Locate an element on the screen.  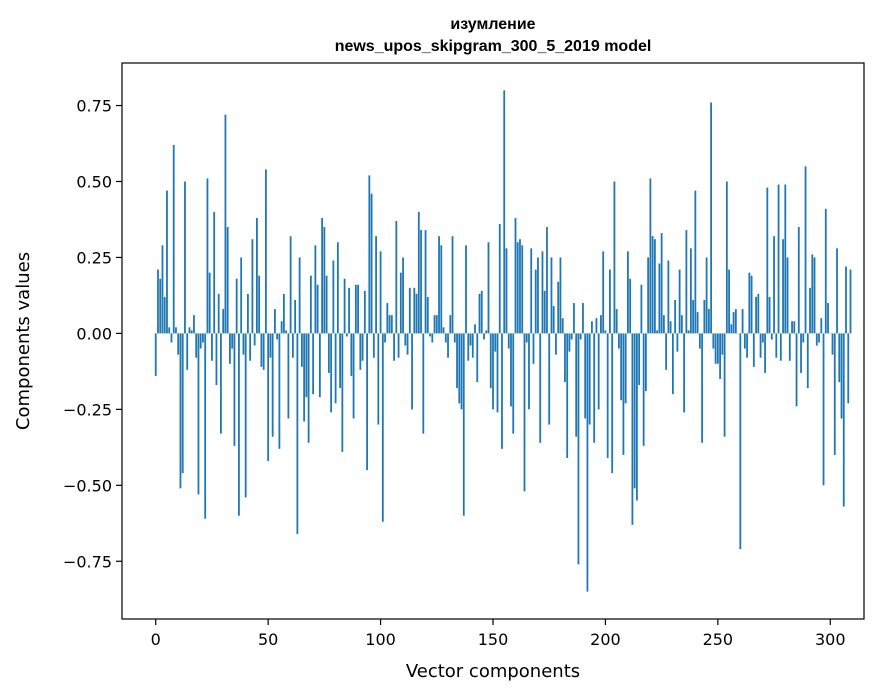
y-axis-ticks: −0.75 −0.50 −0.25 0.00 0.25 0.50 0.75 is located at coordinates (92, 334).